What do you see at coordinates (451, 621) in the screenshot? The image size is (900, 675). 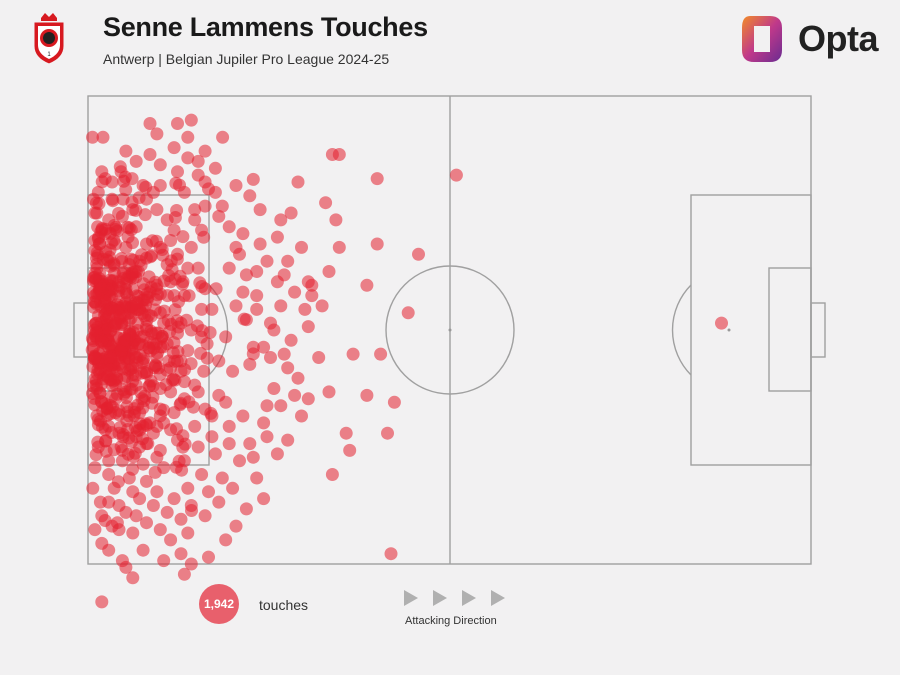 I see `attacking-direction-label: Attacking Direction` at bounding box center [451, 621].